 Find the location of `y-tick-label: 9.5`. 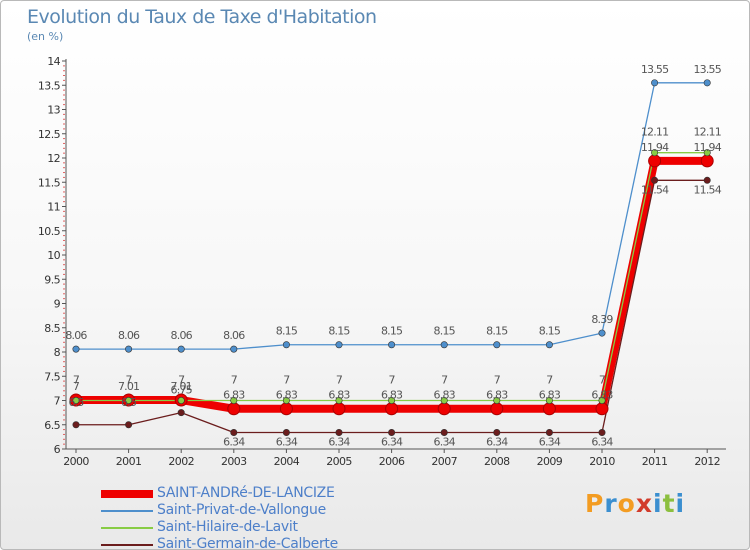

y-tick-label: 9.5 is located at coordinates (52, 279).